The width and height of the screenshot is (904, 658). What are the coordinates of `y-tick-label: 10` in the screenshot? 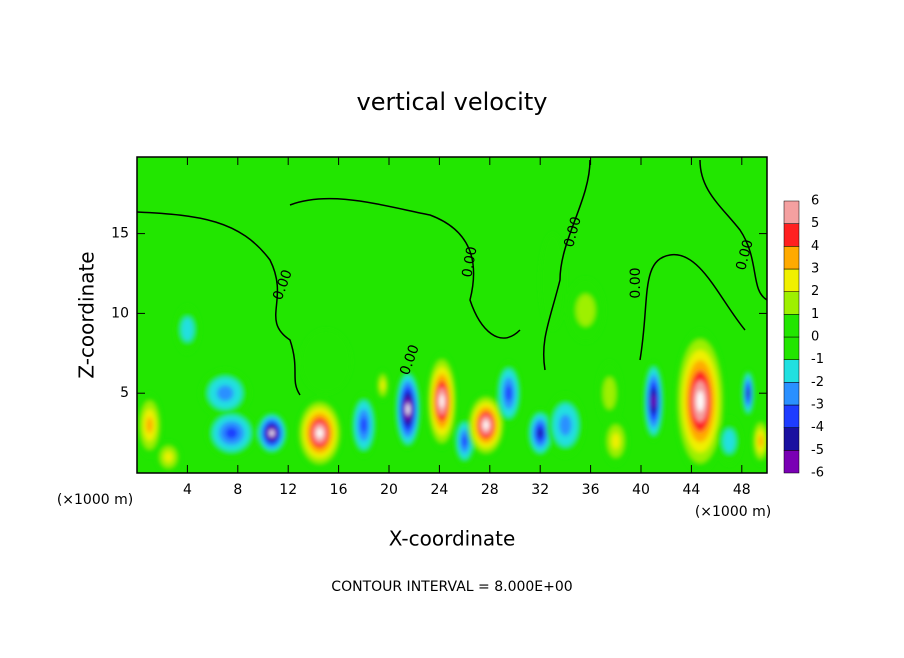 It's located at (120, 313).